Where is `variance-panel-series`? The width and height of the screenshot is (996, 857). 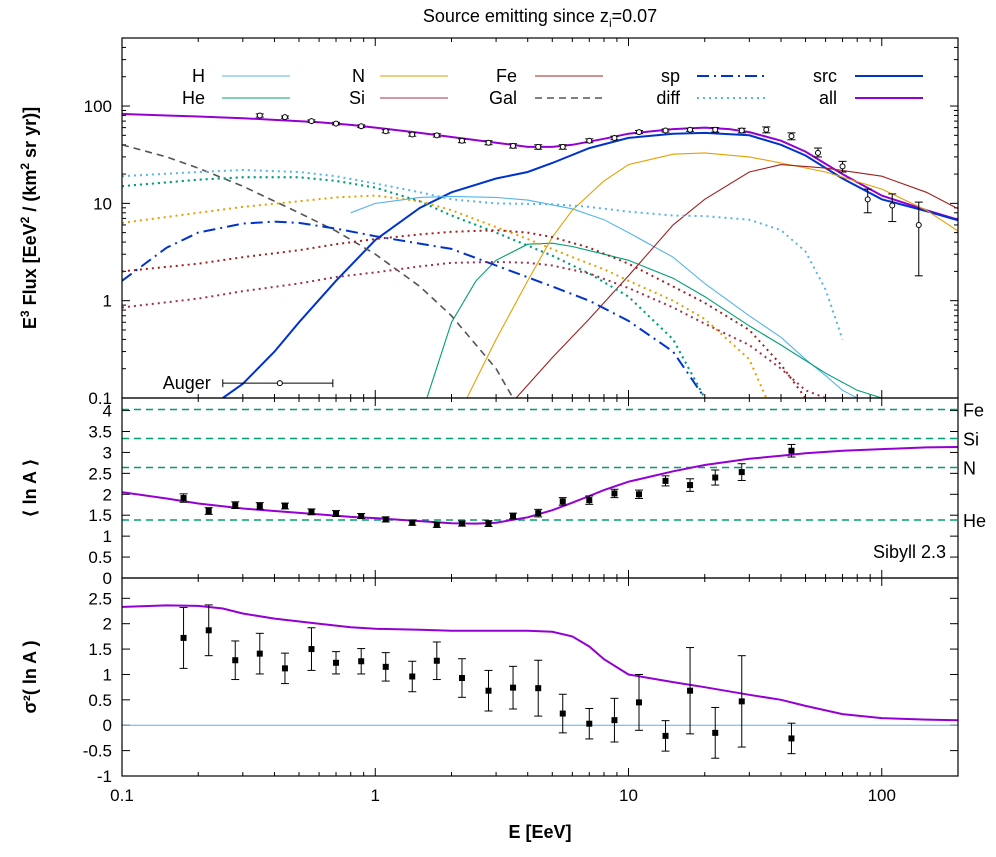 variance-panel-series is located at coordinates (540, 665).